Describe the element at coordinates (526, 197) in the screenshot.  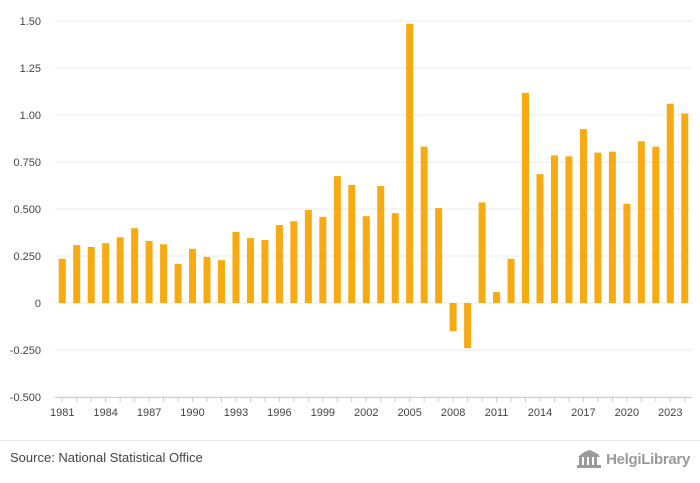
I see `bar: 2013: 1.118` at that location.